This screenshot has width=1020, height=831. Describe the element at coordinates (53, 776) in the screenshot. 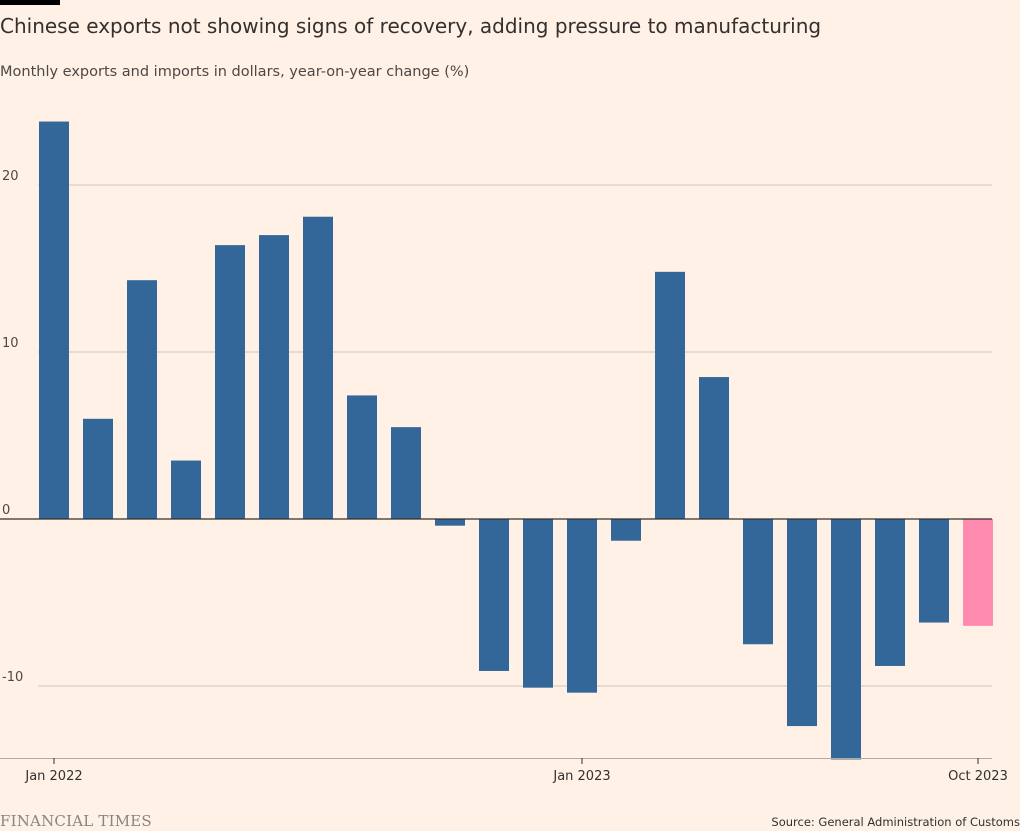

I see `x-tick-label: Jan 2022` at that location.